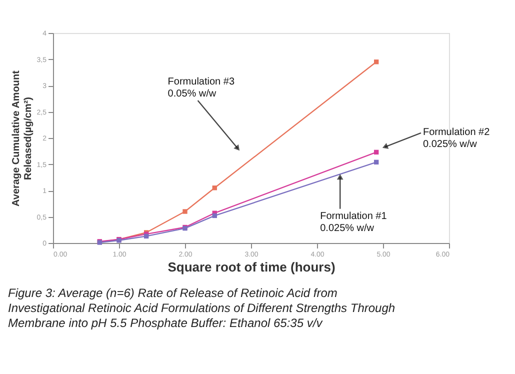 This screenshot has height=374, width=515. I want to click on annotation: Formulation #1 0.025% w/w, so click(354, 222).